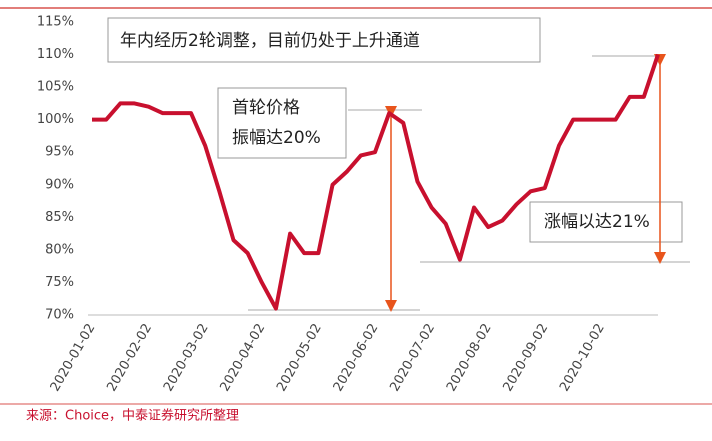 This screenshot has height=441, width=712. Describe the element at coordinates (270, 41) in the screenshot. I see `annotation: 年内经历2轮调整，目前仍处于上升通道` at that location.